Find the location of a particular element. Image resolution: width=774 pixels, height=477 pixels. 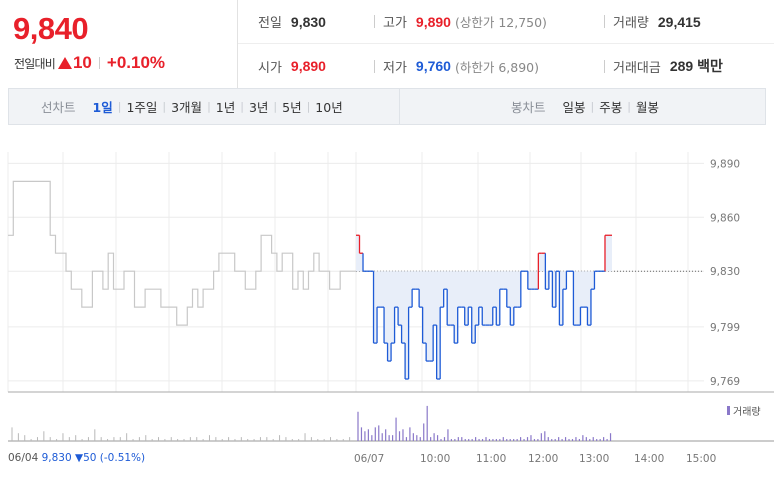

high-cell: 고가 9,890 (상한가 12,750) is located at coordinates (460, 21).